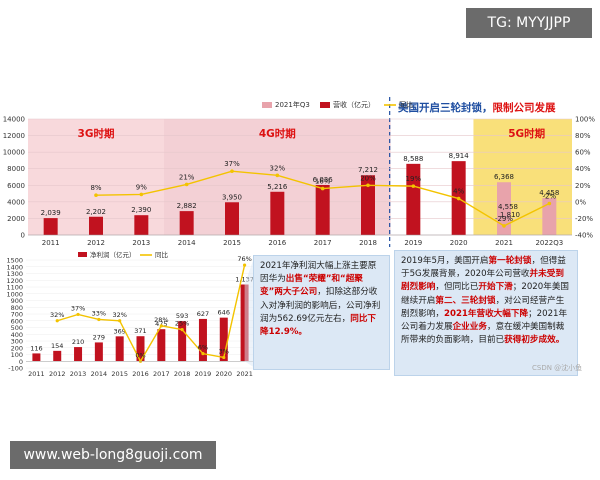 The height and width of the screenshot is (480, 600). I want to click on y-tick-label: 14000, so click(14, 120).